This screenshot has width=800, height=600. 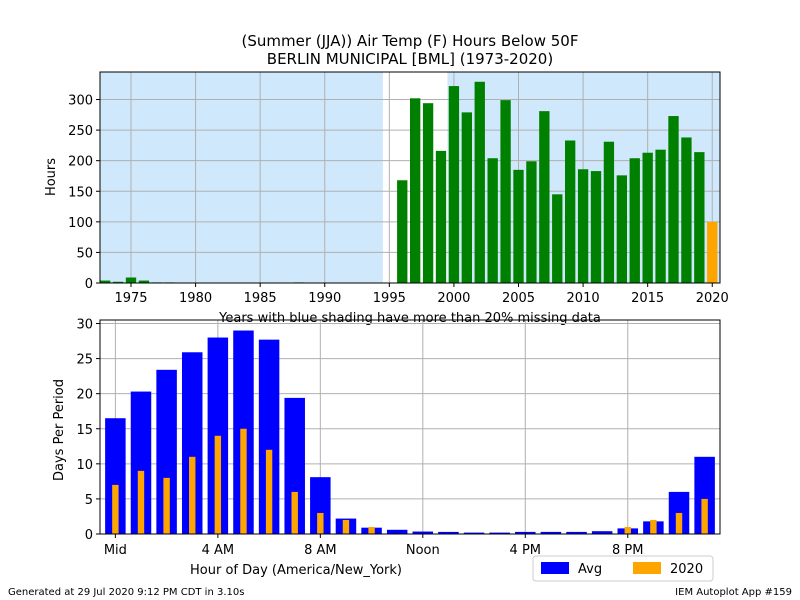 What do you see at coordinates (260, 298) in the screenshot?
I see `top-xtick-label: 1985` at bounding box center [260, 298].